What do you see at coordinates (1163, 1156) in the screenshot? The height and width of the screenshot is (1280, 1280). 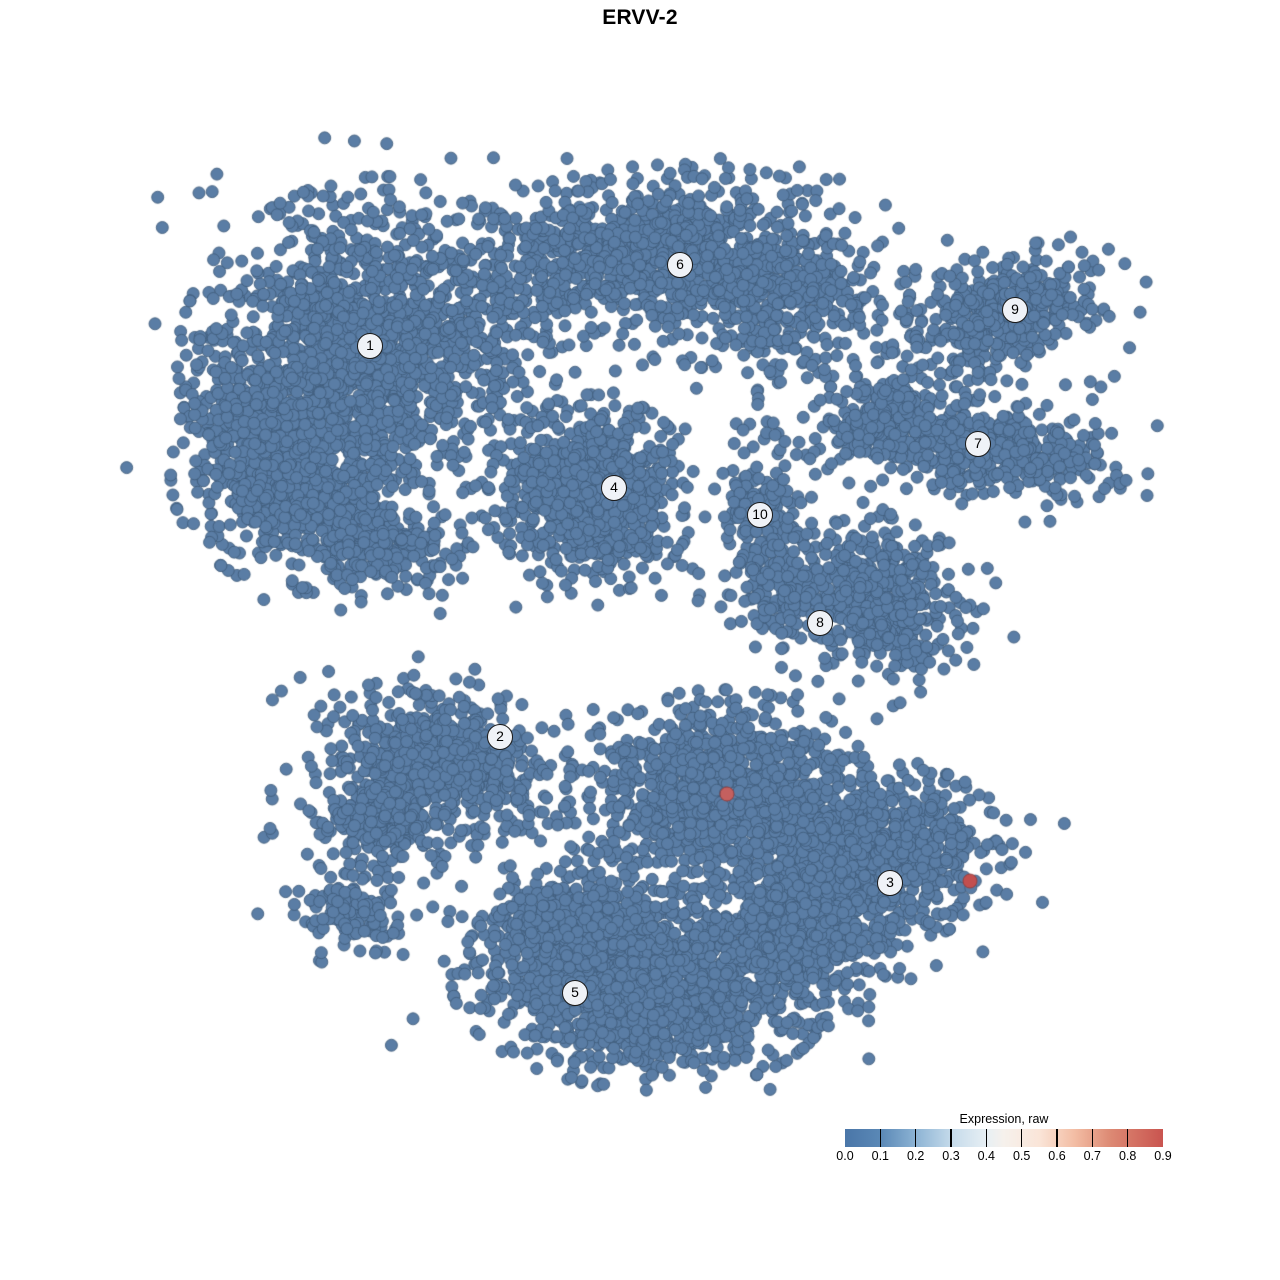 I see `colorbar-tick-label-0.9: 0.9` at bounding box center [1163, 1156].